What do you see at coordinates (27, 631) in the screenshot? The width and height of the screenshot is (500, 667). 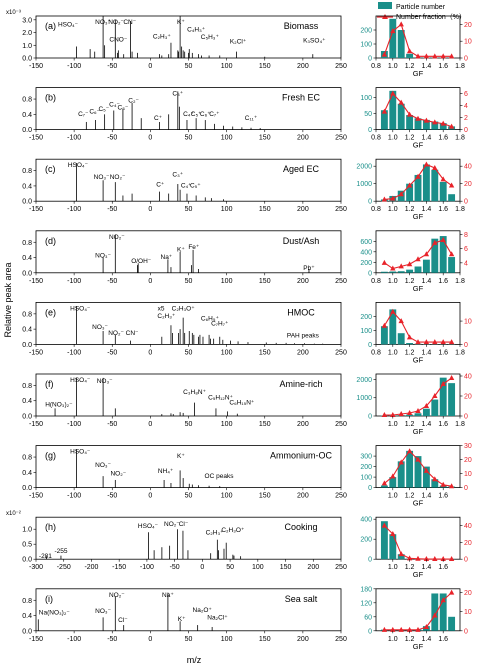 I see `y-tick-label: 0.0` at bounding box center [27, 631].